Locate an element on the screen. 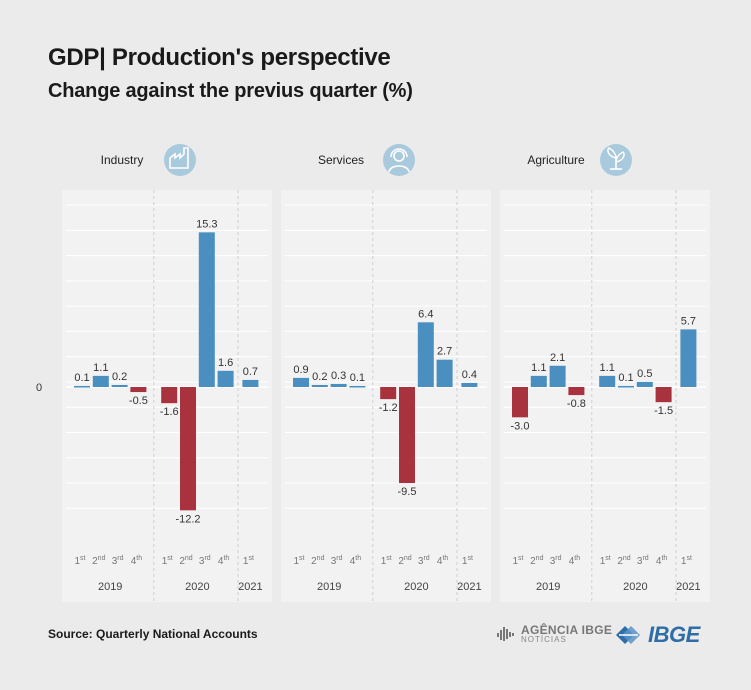 Image resolution: width=751 pixels, height=690 pixels. agencia-subname: NOTÍCIAS is located at coordinates (544, 639).